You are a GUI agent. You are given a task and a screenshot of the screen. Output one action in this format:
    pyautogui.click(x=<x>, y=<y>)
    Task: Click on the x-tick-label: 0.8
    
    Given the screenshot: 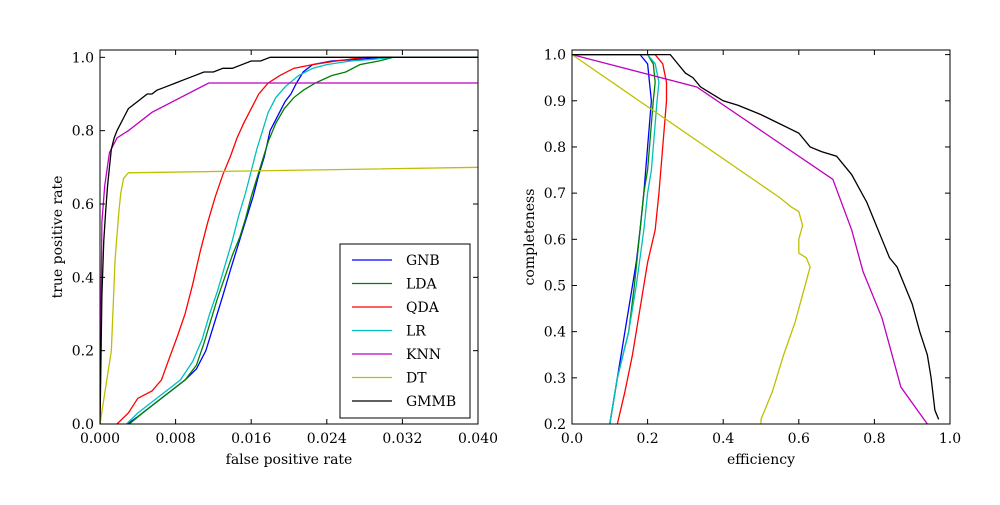 What is the action you would take?
    pyautogui.click(x=874, y=439)
    